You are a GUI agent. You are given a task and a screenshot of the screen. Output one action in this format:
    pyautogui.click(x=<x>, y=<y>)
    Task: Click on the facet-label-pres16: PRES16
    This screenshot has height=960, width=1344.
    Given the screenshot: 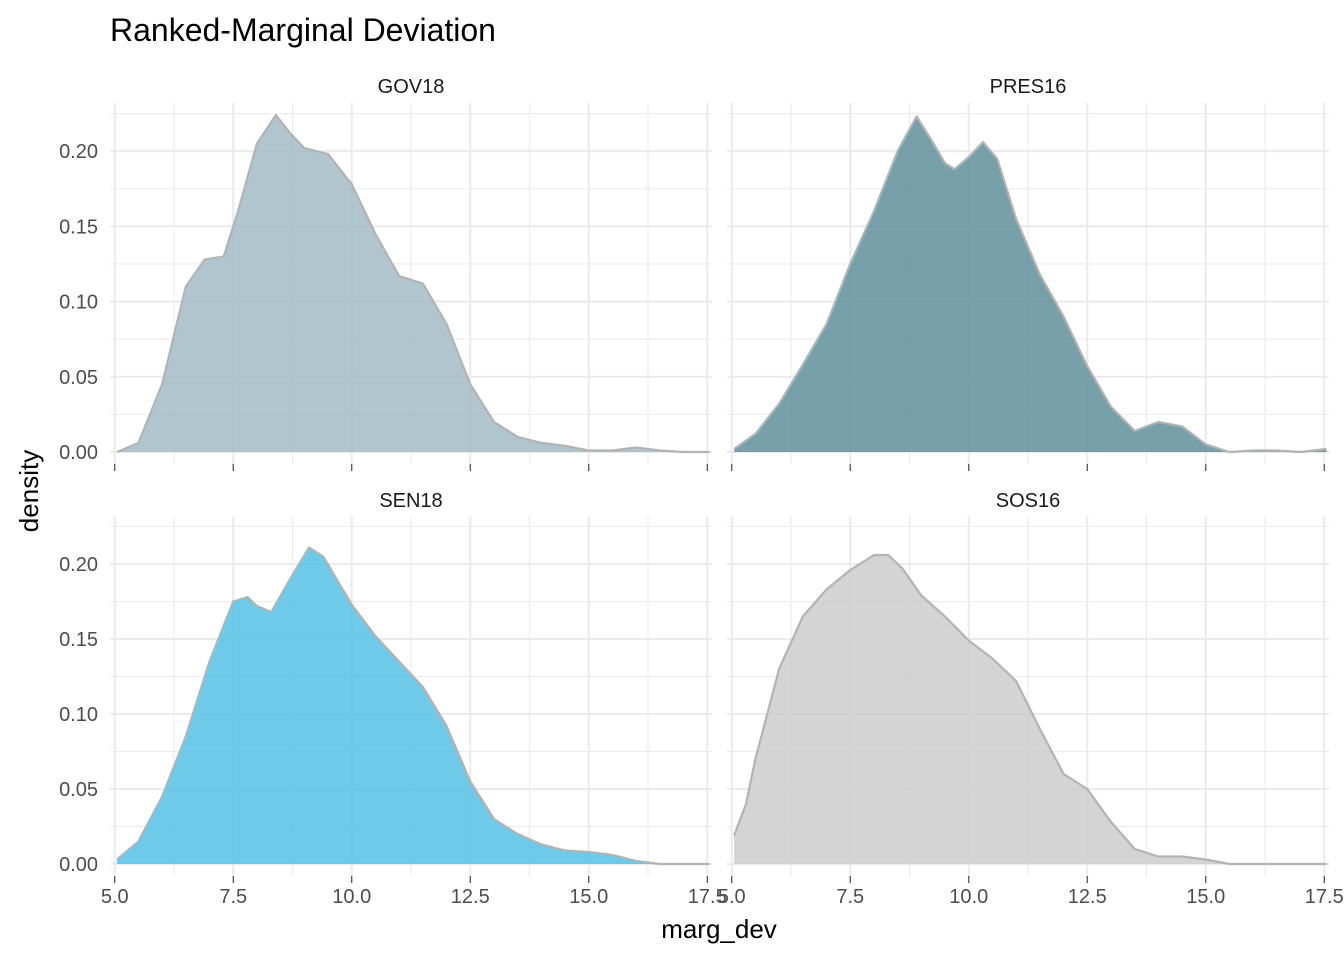 What is the action you would take?
    pyautogui.click(x=1028, y=87)
    